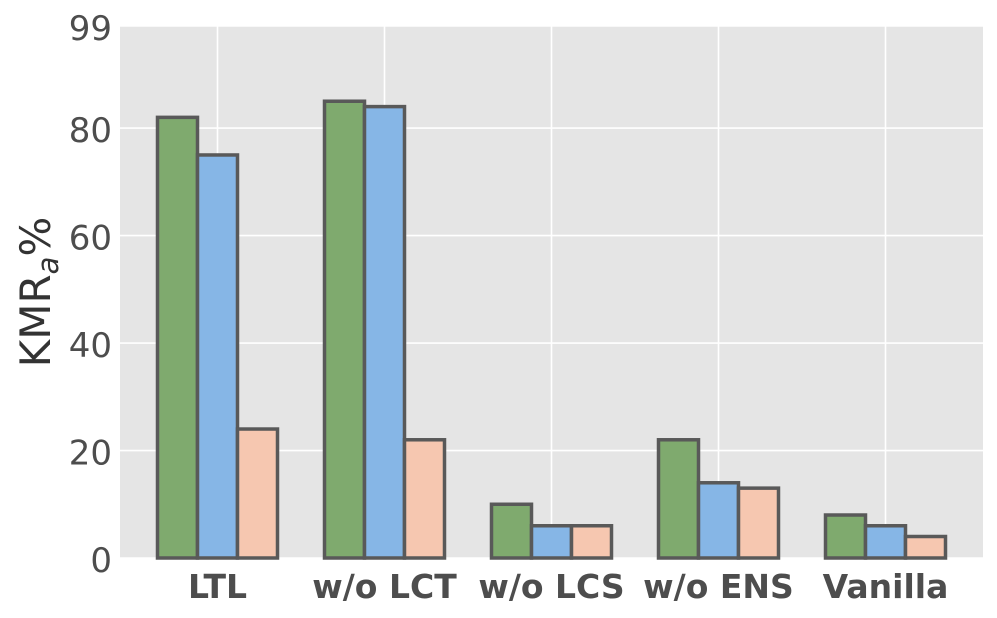  Describe the element at coordinates (90, 295) in the screenshot. I see `y-tick-labels: 0 20 40 60 80 99` at that location.